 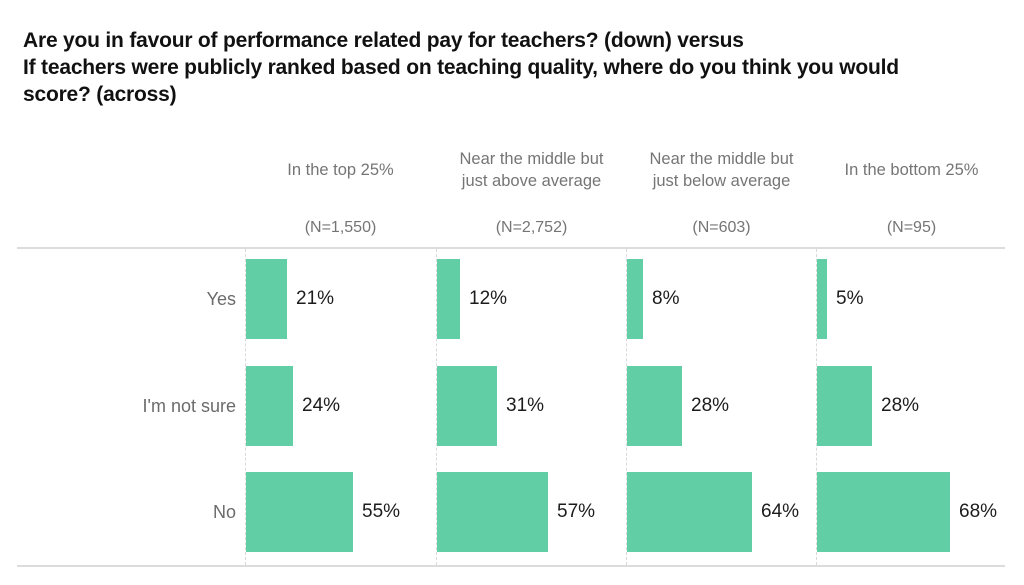 I want to click on sample-size-label: (N=1,550), so click(x=340, y=227).